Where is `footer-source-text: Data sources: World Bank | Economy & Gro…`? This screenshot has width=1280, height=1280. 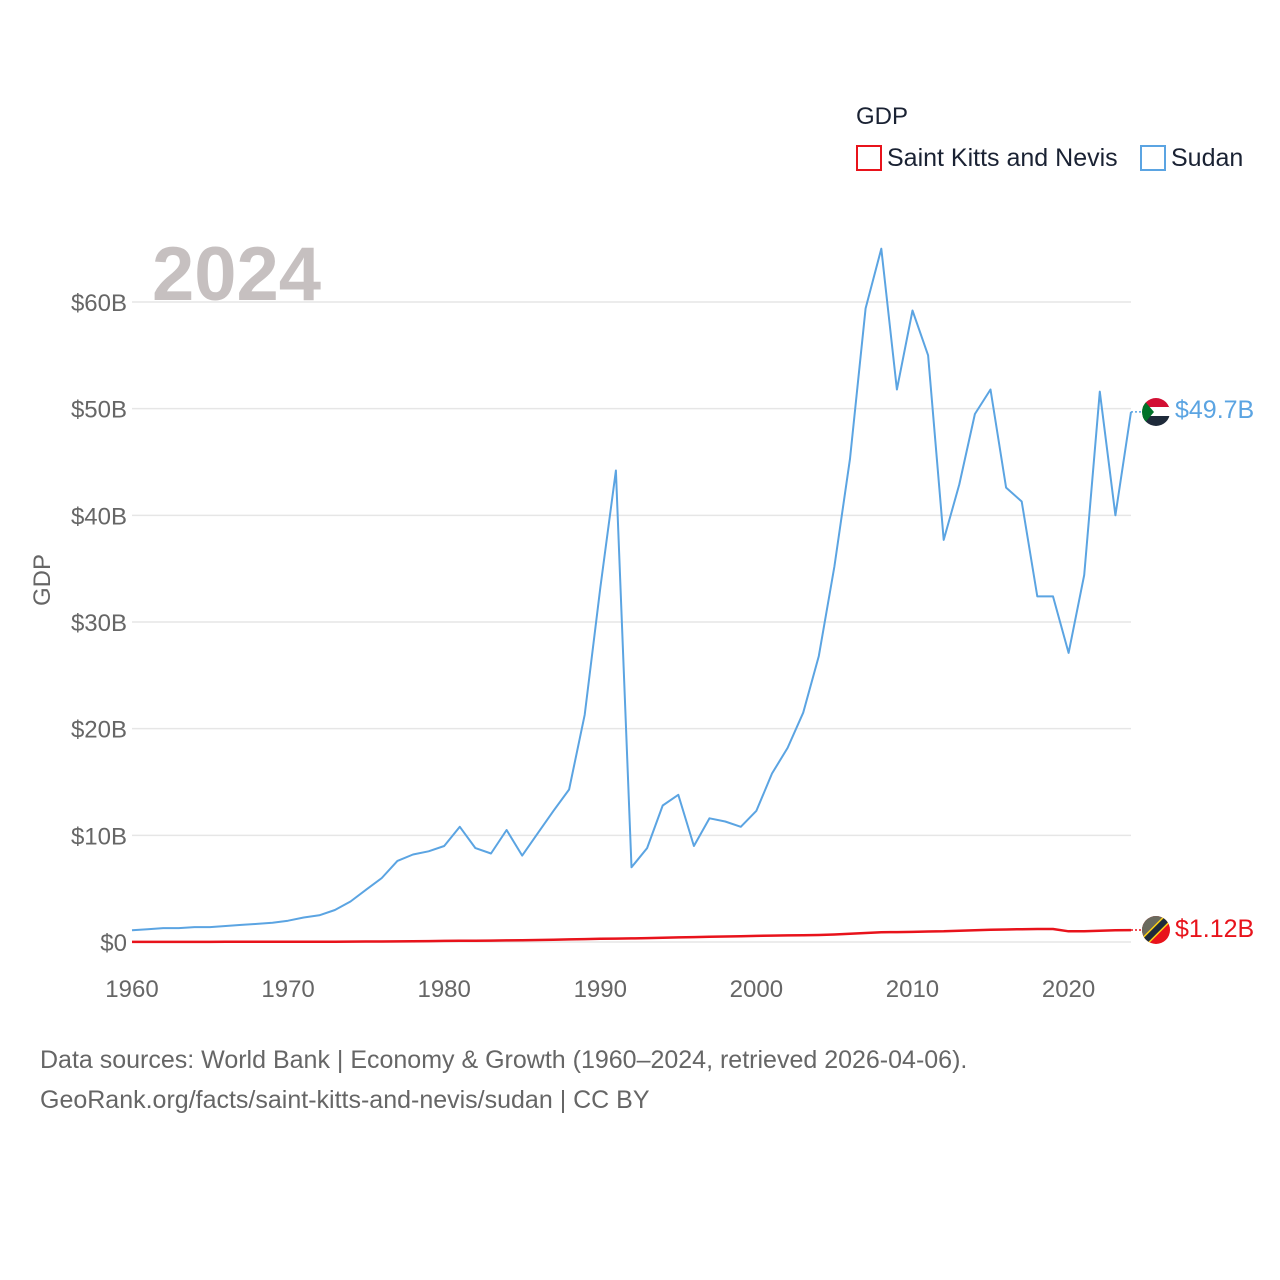 footer-source-text: Data sources: World Bank | Economy & Gro… is located at coordinates (504, 1060).